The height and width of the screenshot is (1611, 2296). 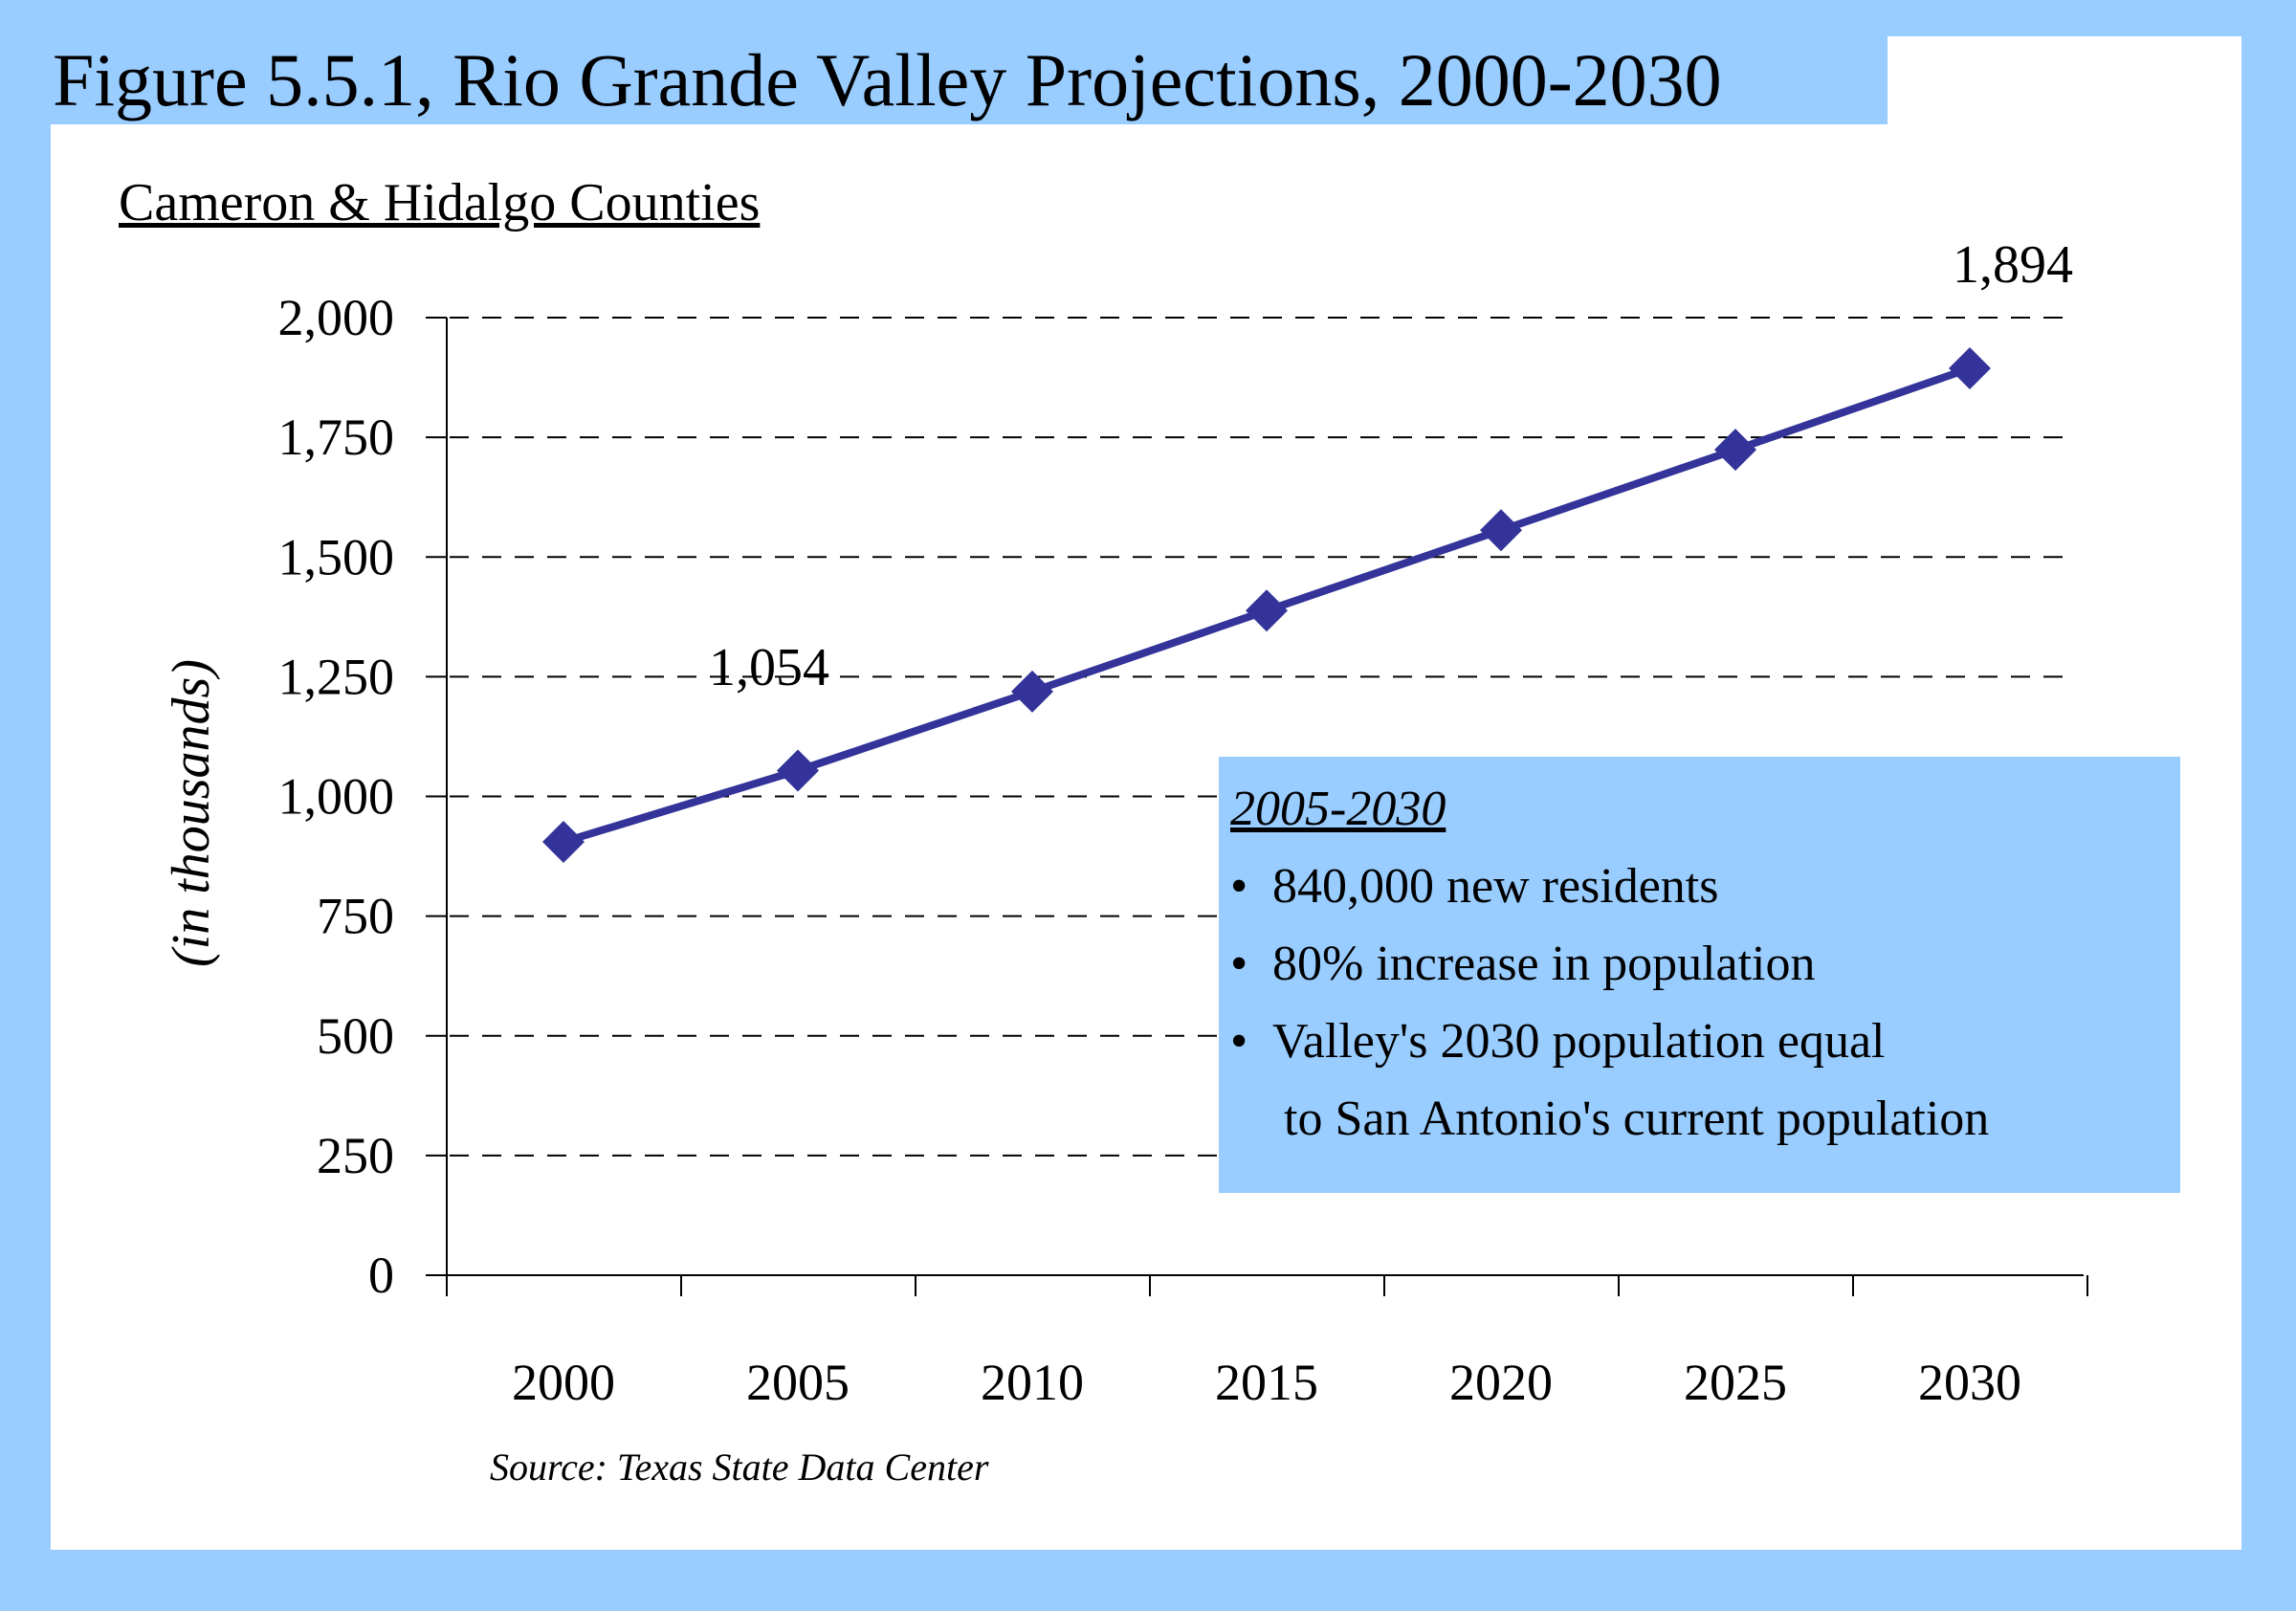 What do you see at coordinates (381, 1276) in the screenshot?
I see `y-tick-label: 0` at bounding box center [381, 1276].